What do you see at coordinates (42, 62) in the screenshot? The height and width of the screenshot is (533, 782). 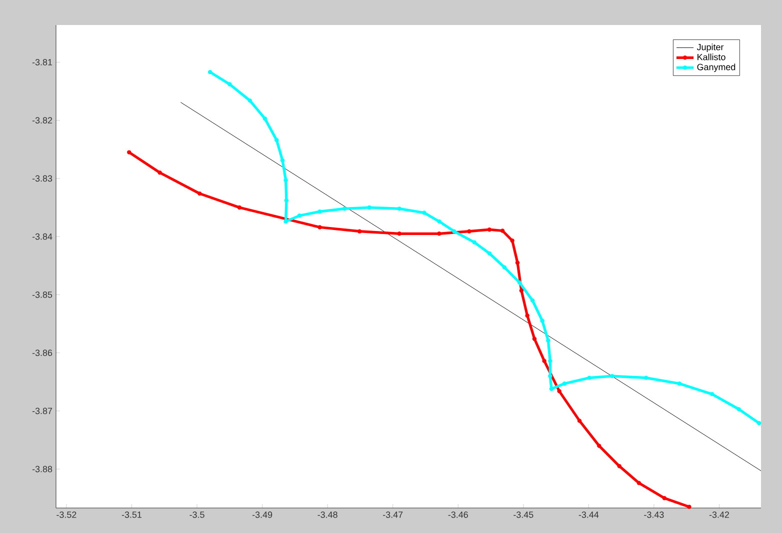 I see `y-tick-label: -3.81` at bounding box center [42, 62].